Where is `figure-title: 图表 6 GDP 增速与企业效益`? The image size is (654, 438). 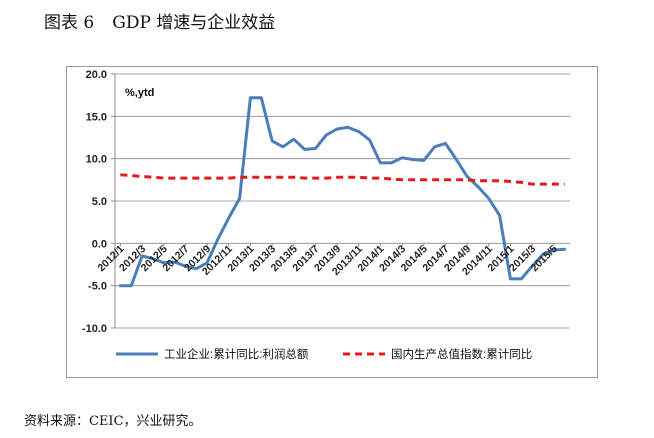
figure-title: 图表 6 GDP 增速与企业效益 is located at coordinates (159, 20).